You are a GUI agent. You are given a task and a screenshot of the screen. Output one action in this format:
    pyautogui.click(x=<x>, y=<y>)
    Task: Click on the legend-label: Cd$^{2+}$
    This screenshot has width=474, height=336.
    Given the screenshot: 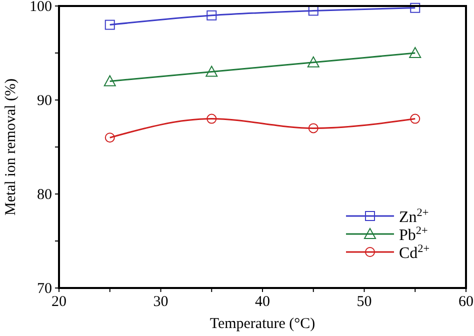 What is the action you would take?
    pyautogui.click(x=414, y=252)
    